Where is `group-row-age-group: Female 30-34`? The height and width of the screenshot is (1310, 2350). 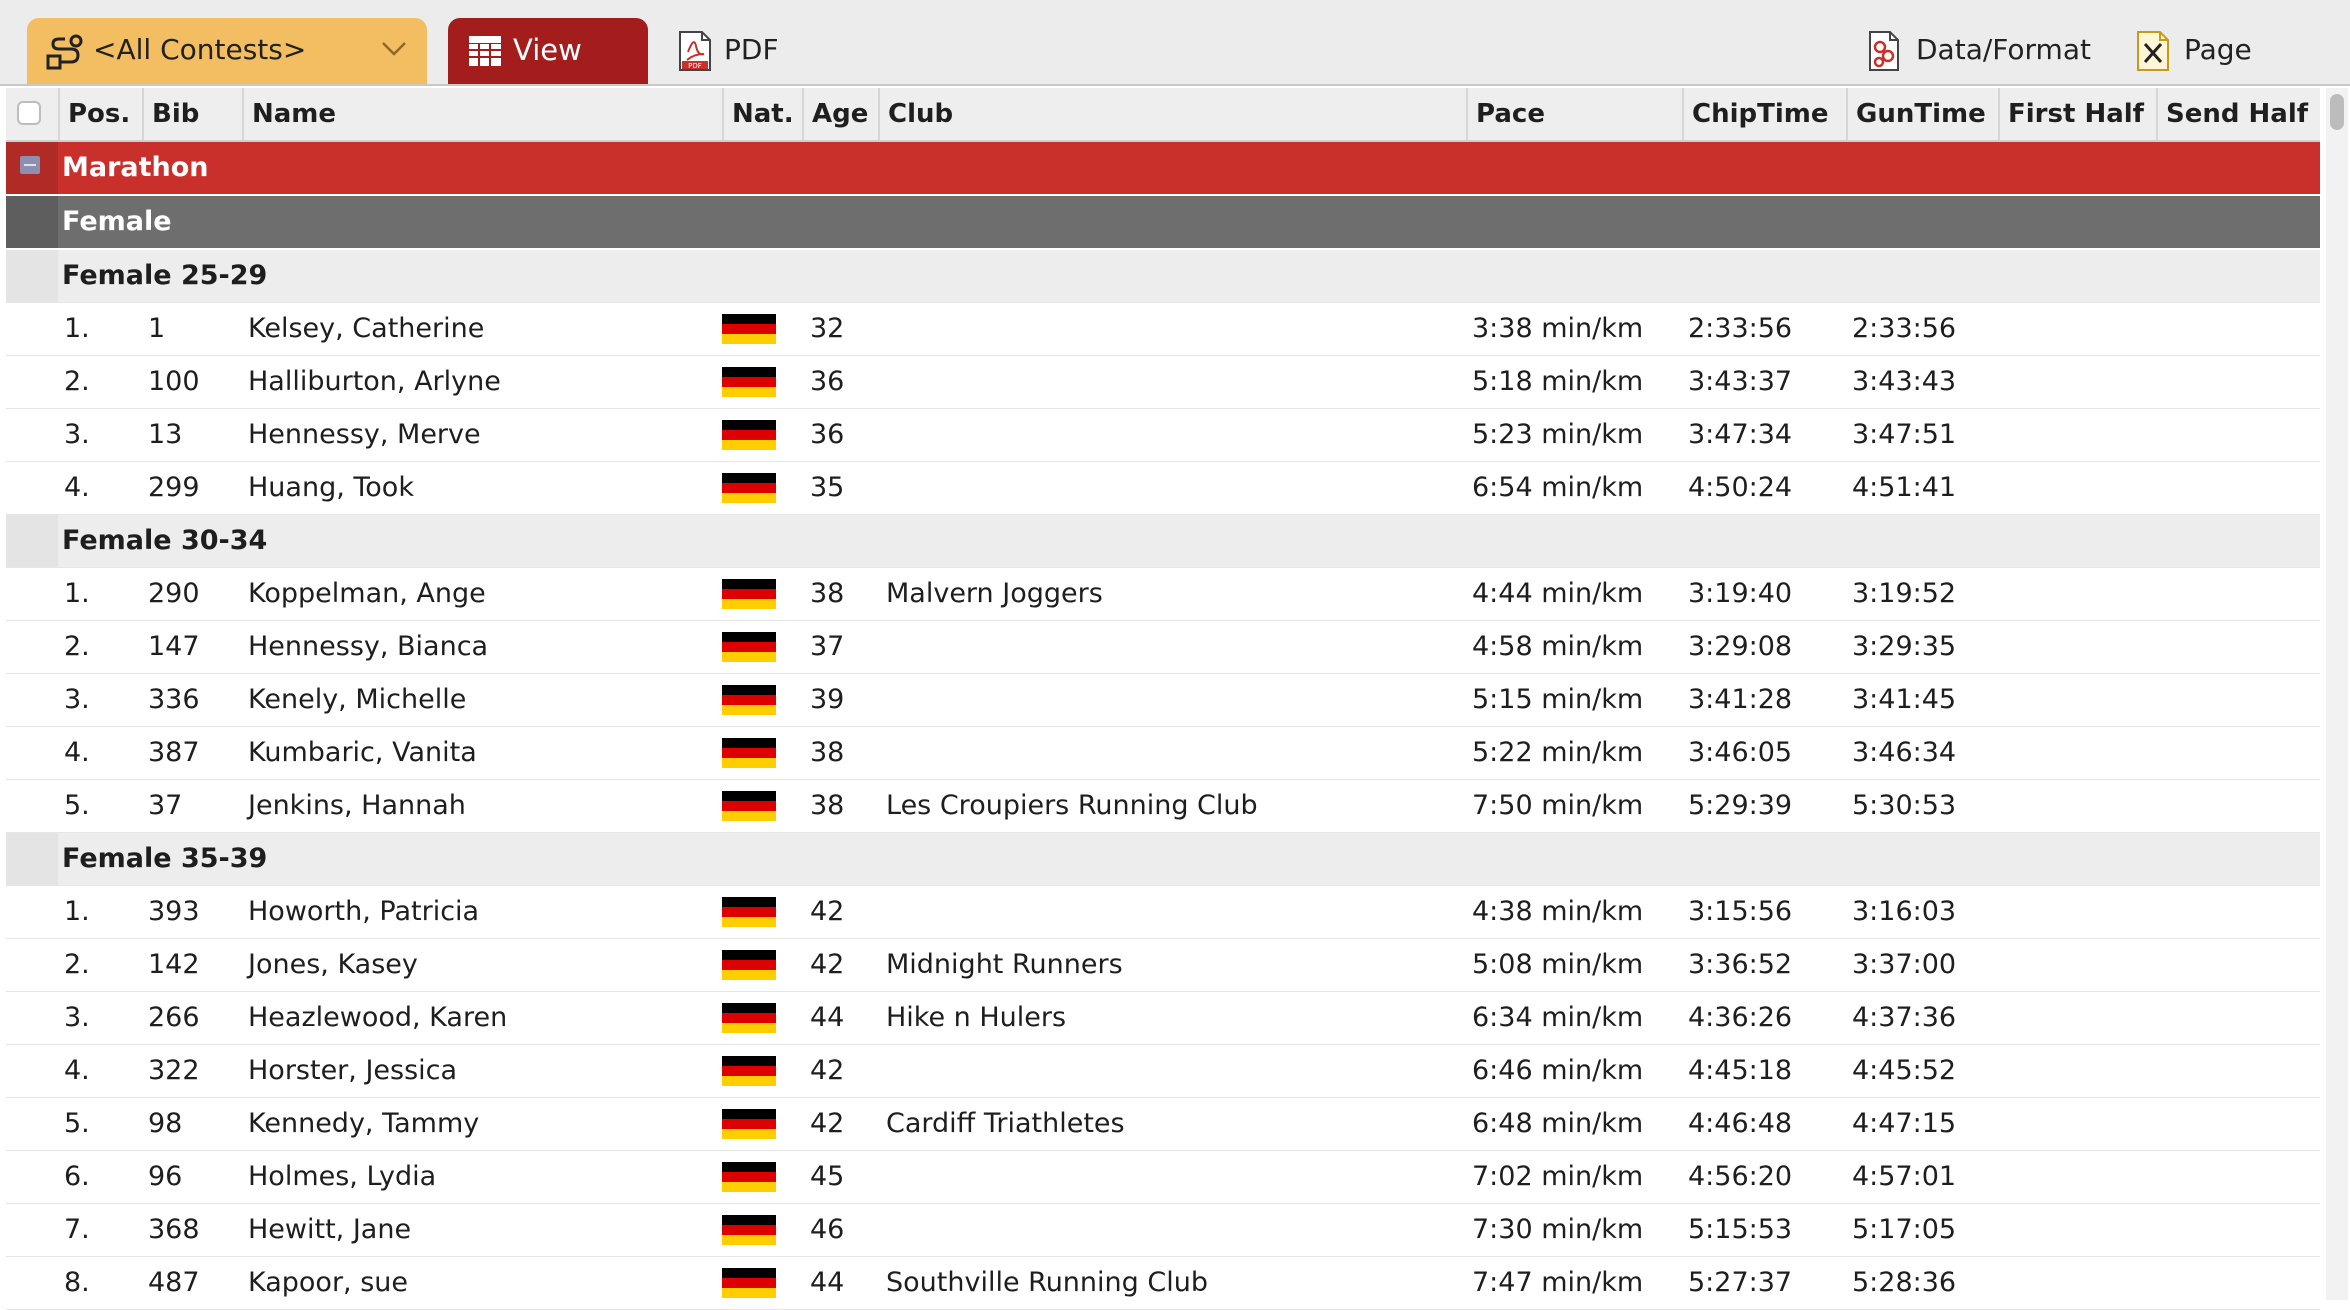
group-row-age-group: Female 30-34 is located at coordinates (1163, 541).